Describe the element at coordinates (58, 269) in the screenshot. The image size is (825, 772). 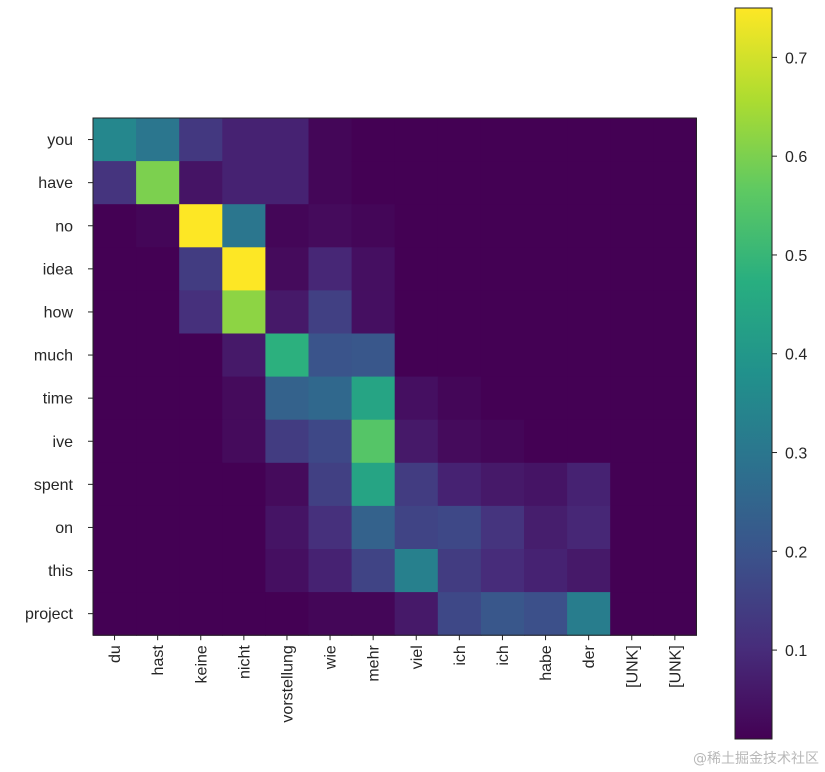
I see `y-tick-label-3: idea` at that location.